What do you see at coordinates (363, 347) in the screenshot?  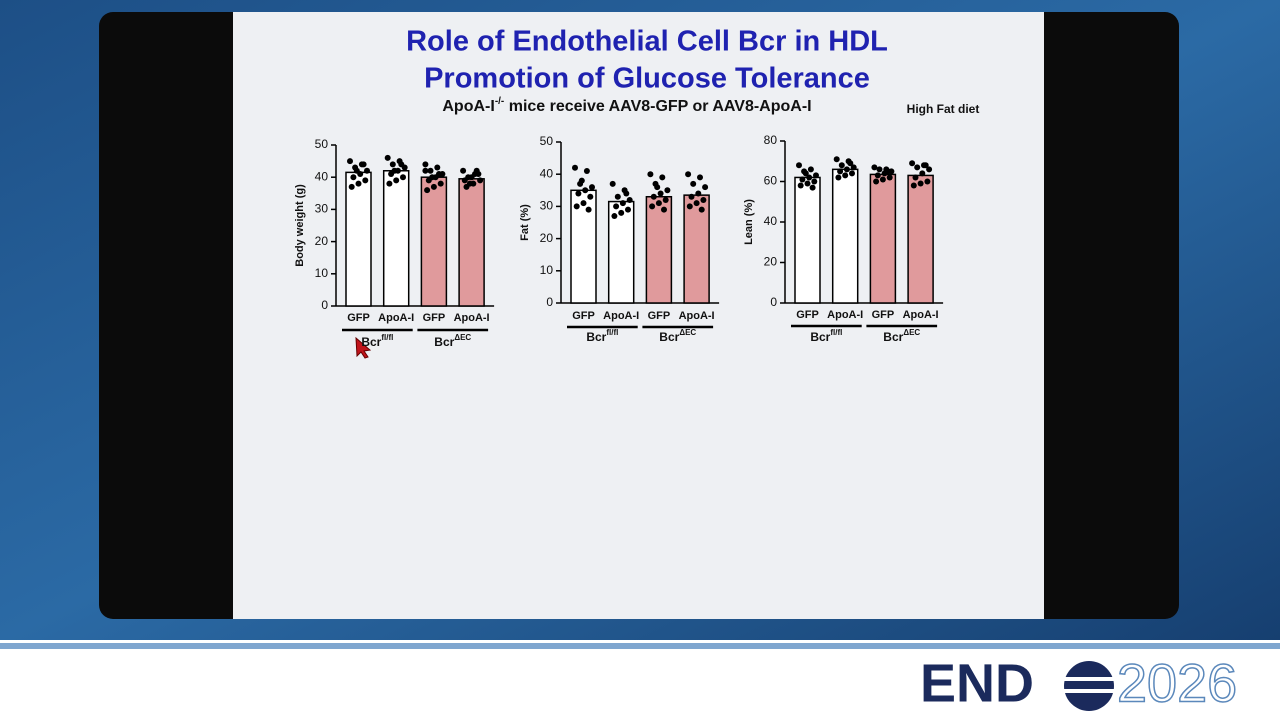 I see `cursor` at bounding box center [363, 347].